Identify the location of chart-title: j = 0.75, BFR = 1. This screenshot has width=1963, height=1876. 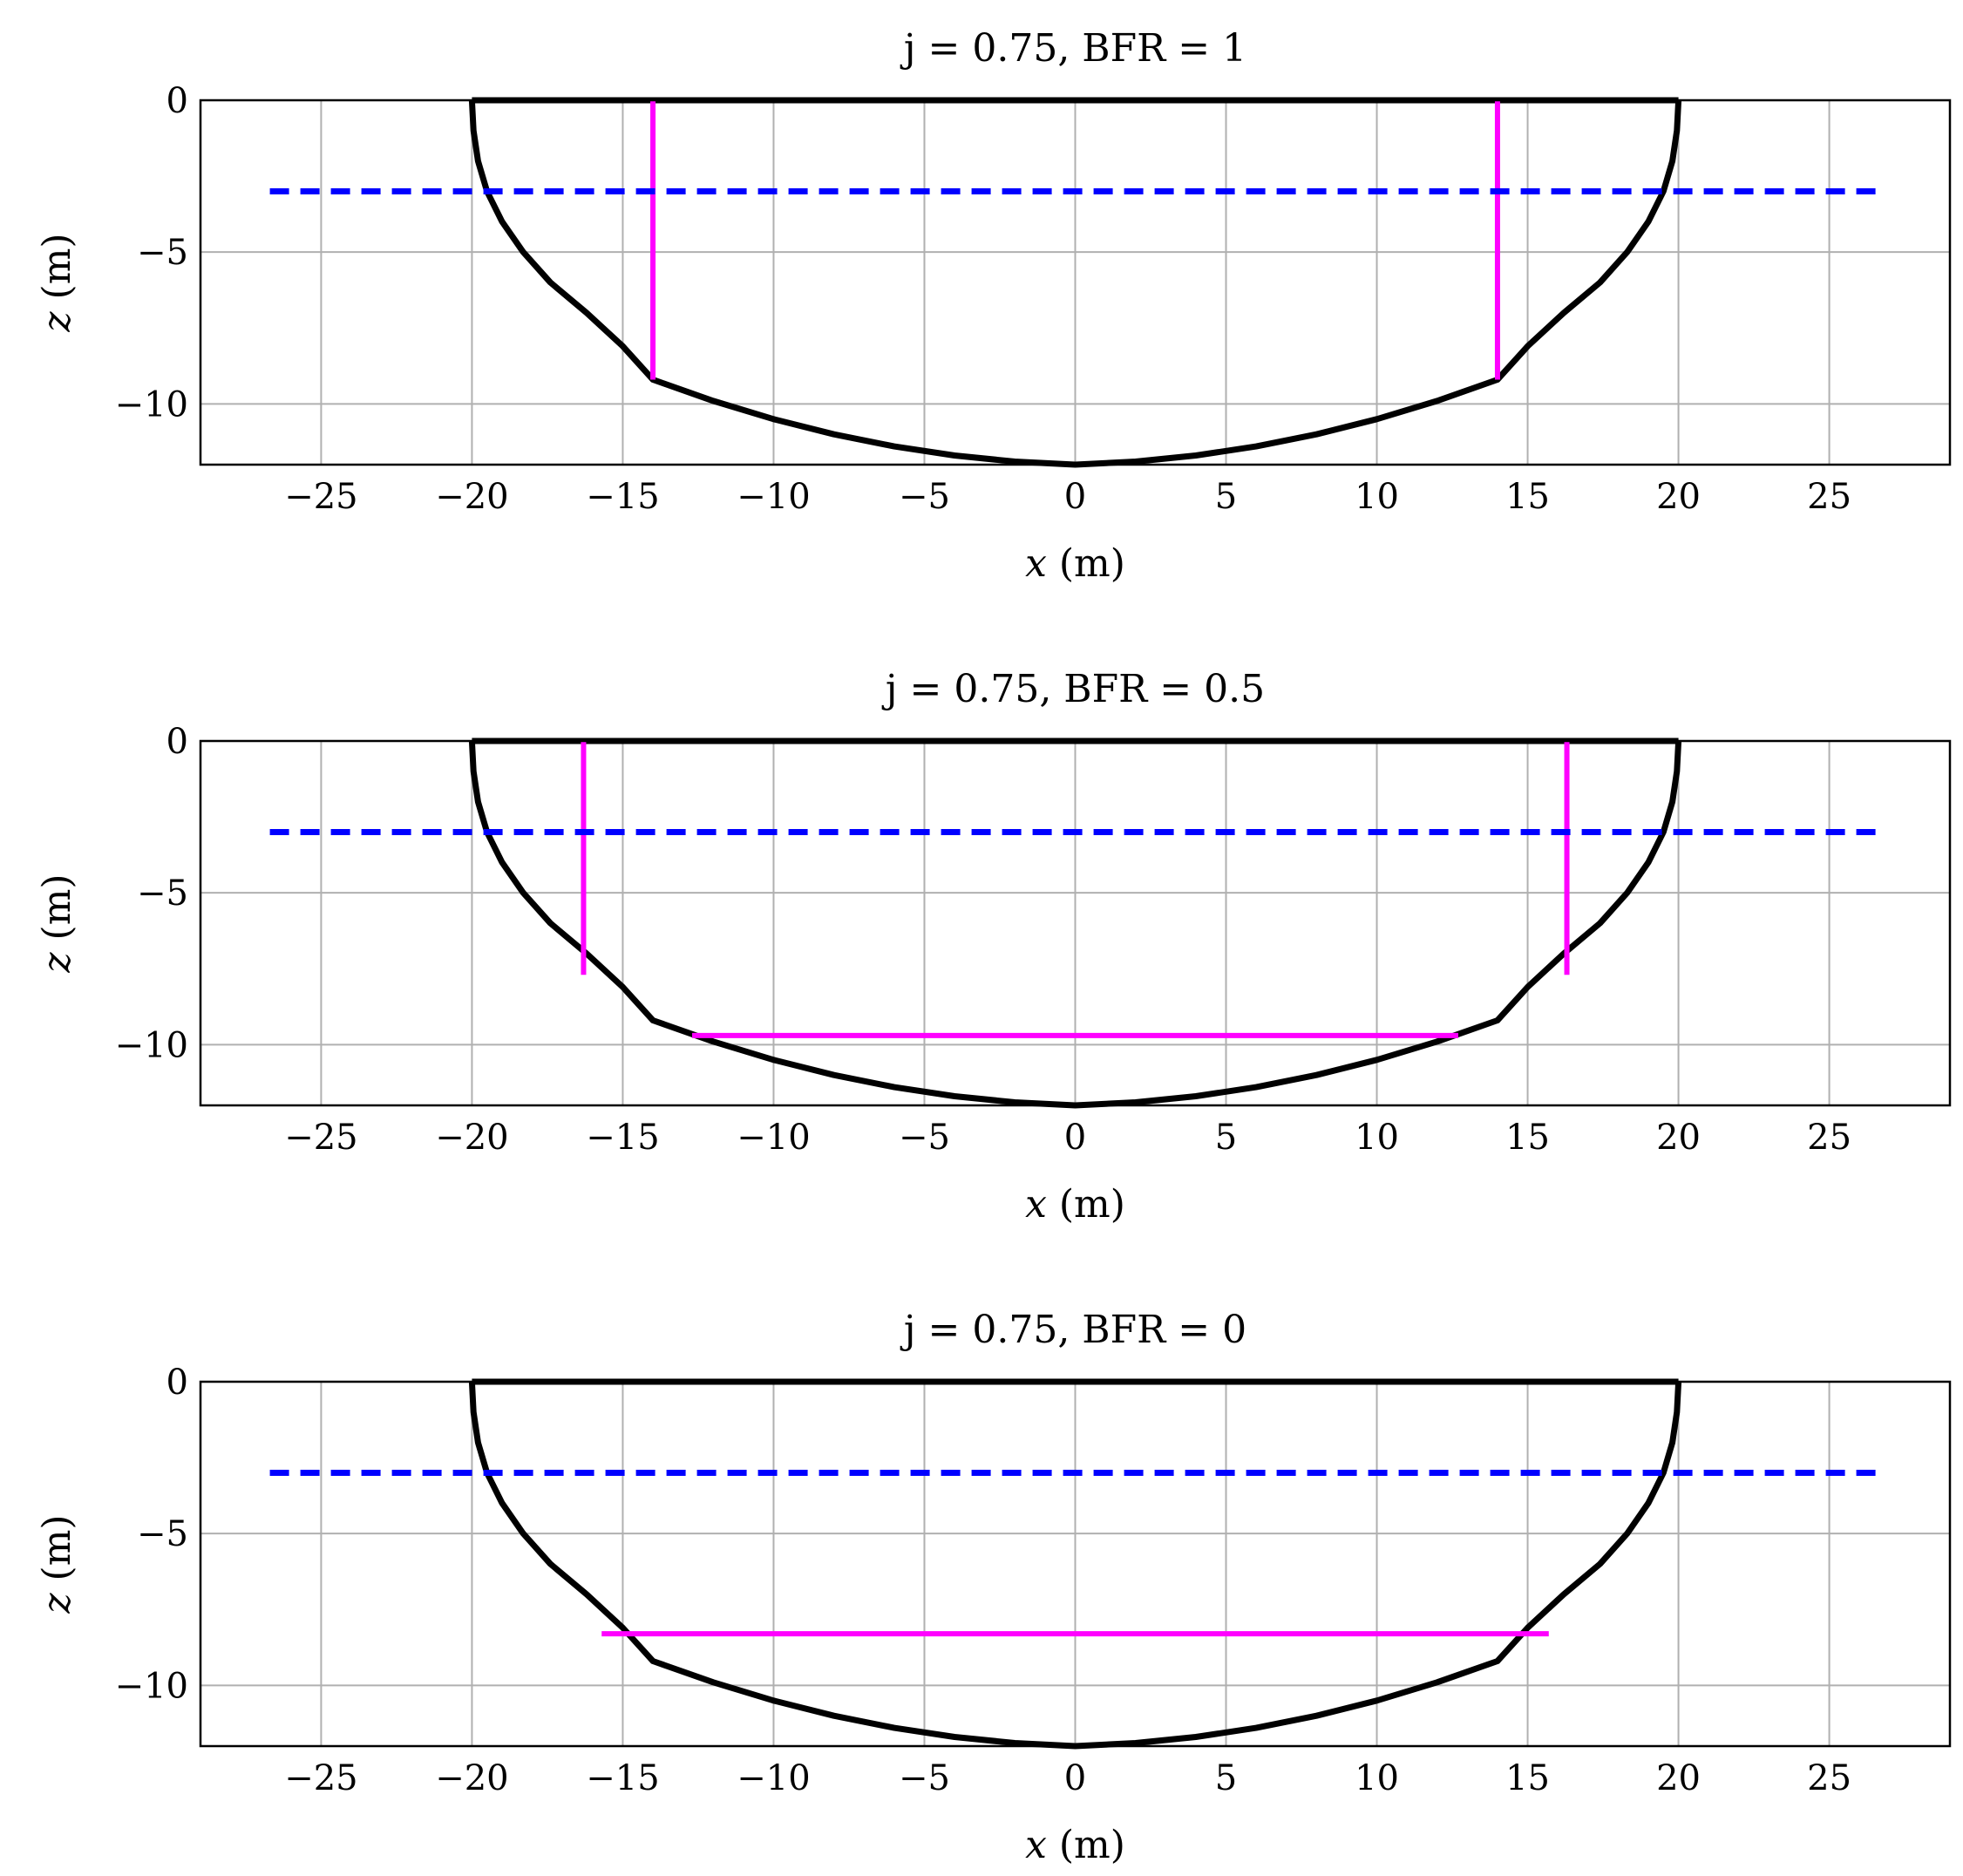
(1073, 48).